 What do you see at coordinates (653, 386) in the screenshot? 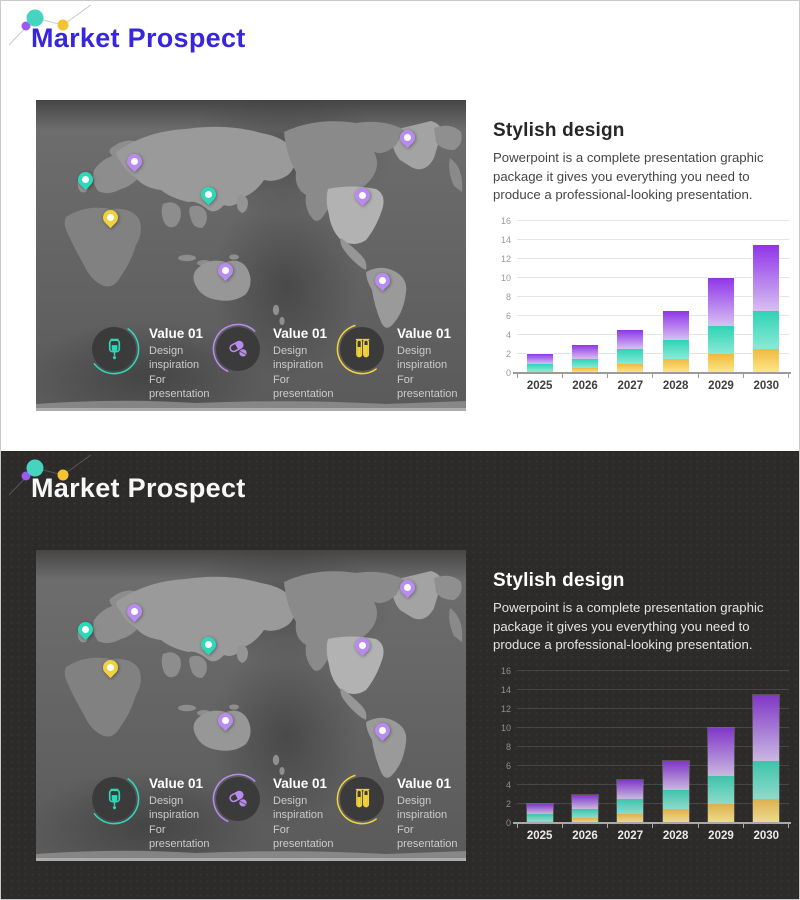
I see `x-axis-labels: 2025 2026 2027 2028 2029 2030` at bounding box center [653, 386].